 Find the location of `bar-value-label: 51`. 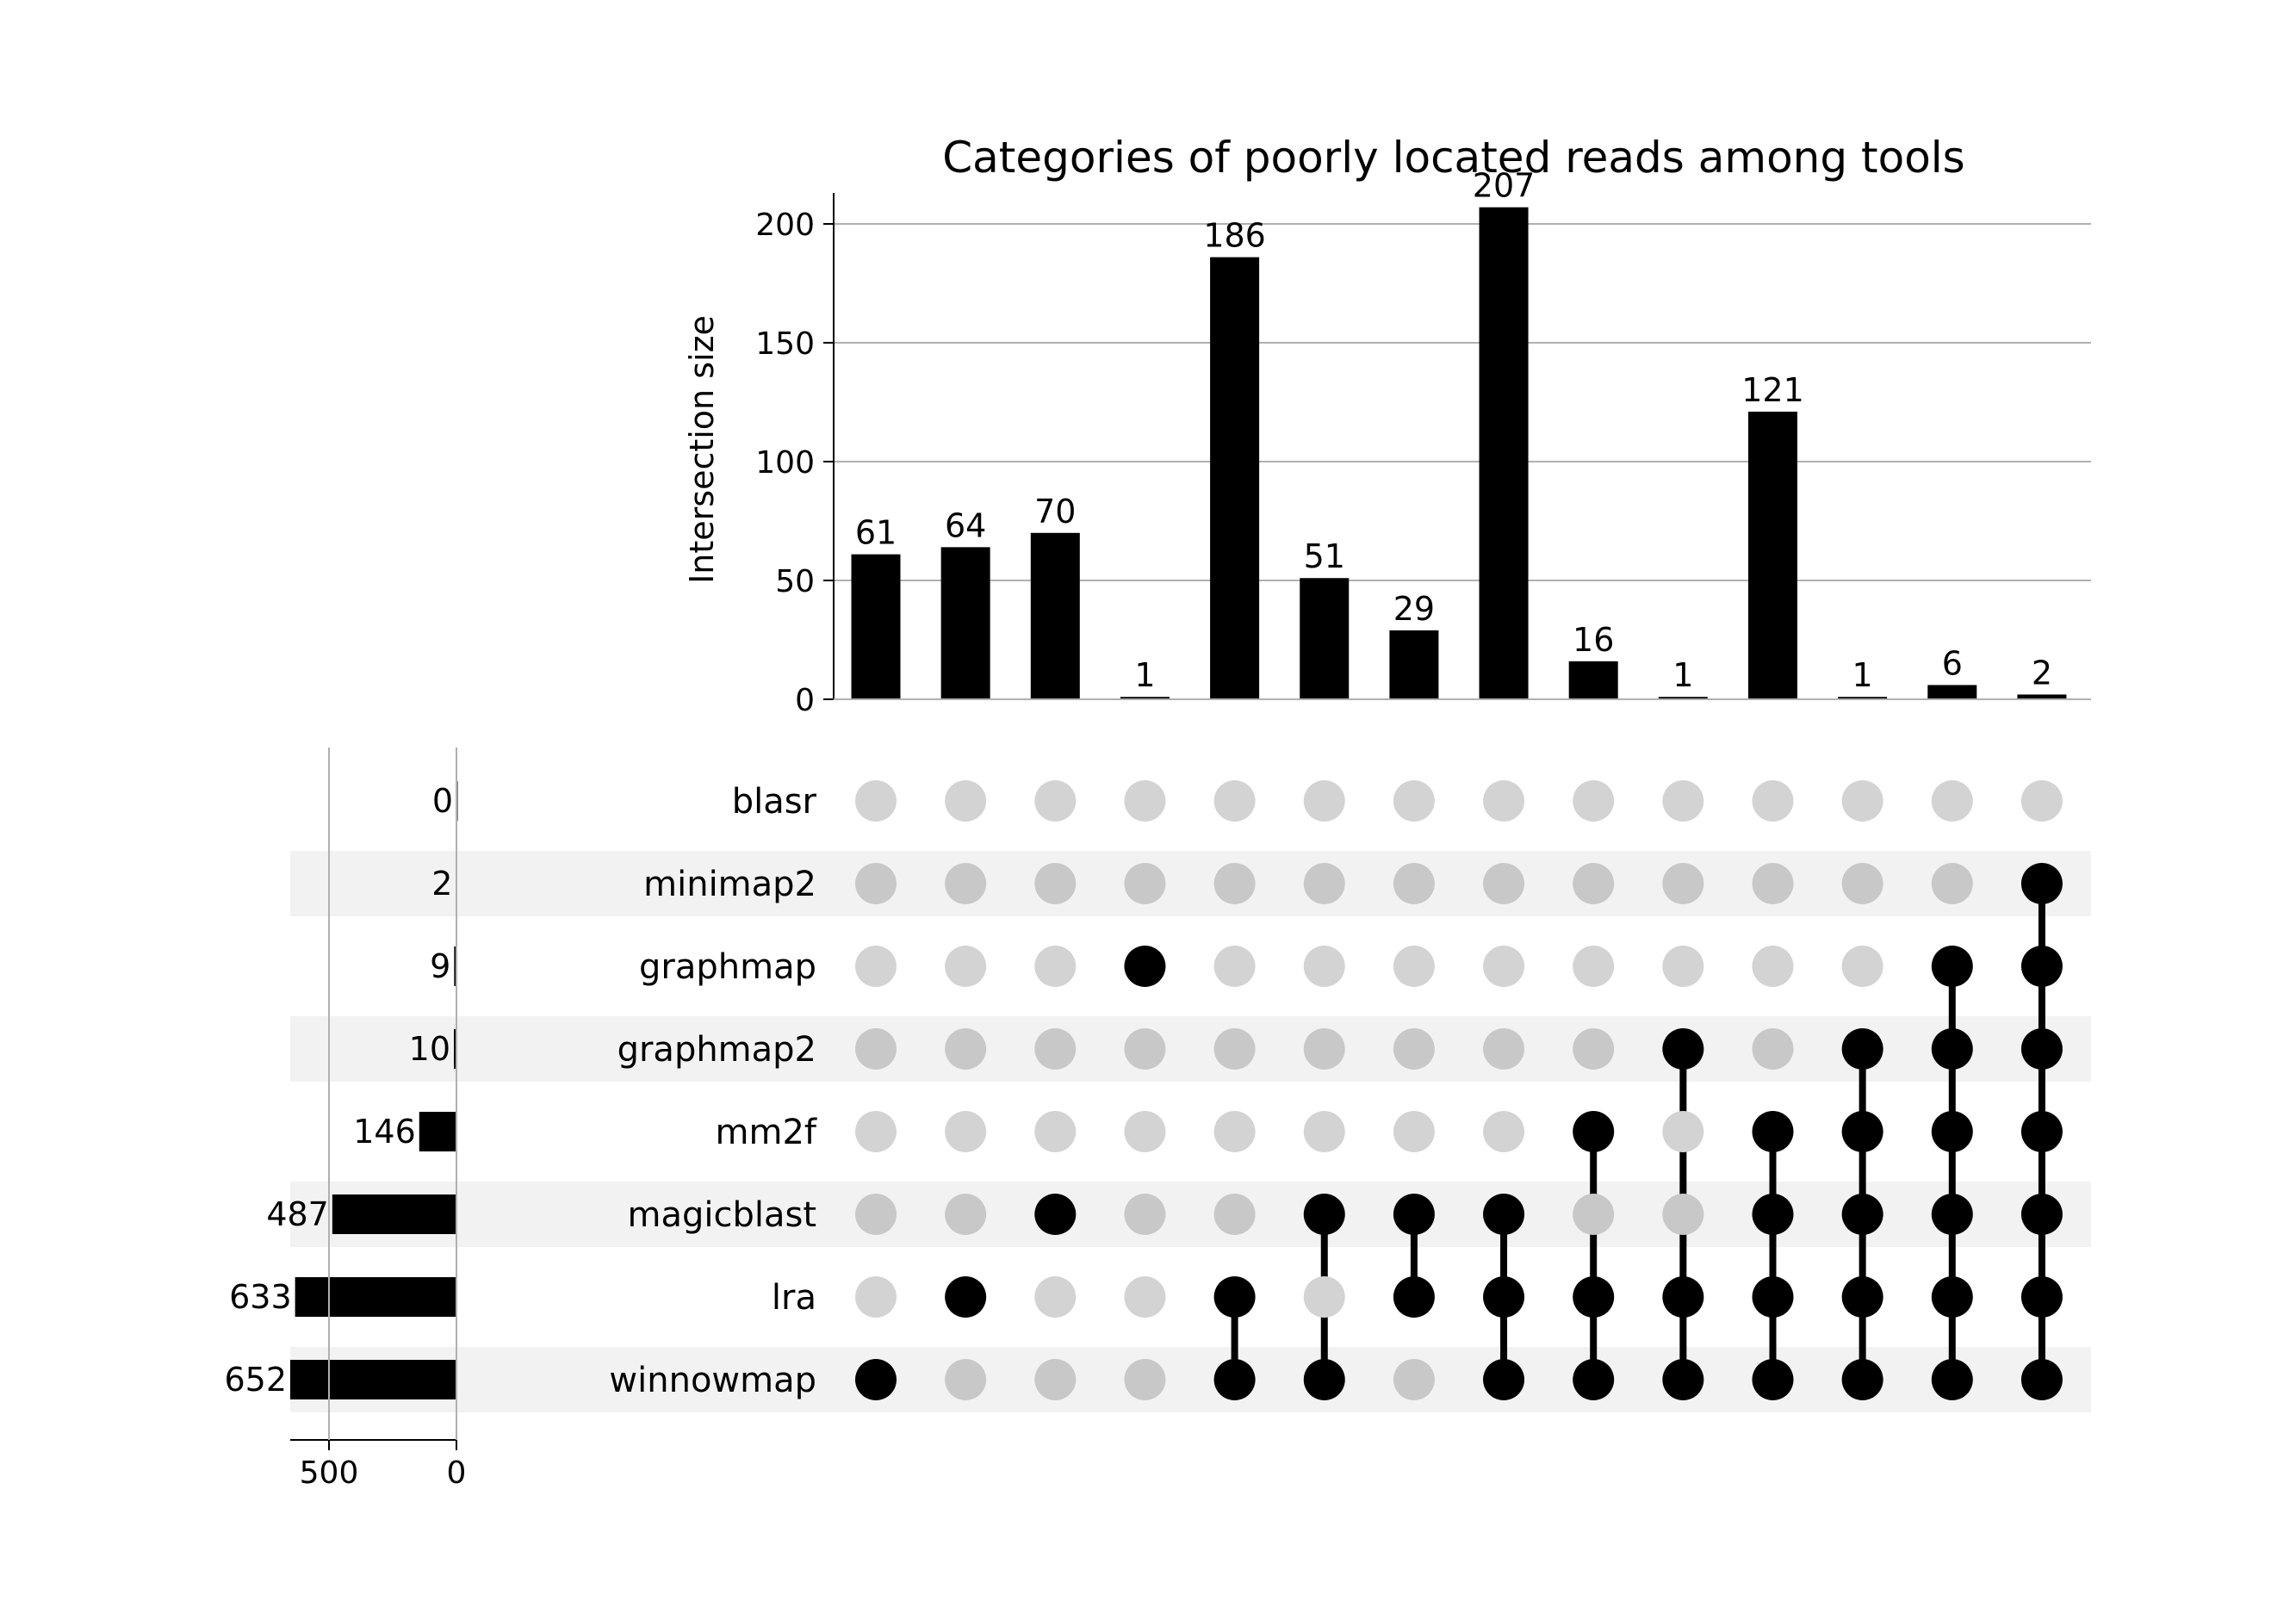

bar-value-label: 51 is located at coordinates (1324, 556).